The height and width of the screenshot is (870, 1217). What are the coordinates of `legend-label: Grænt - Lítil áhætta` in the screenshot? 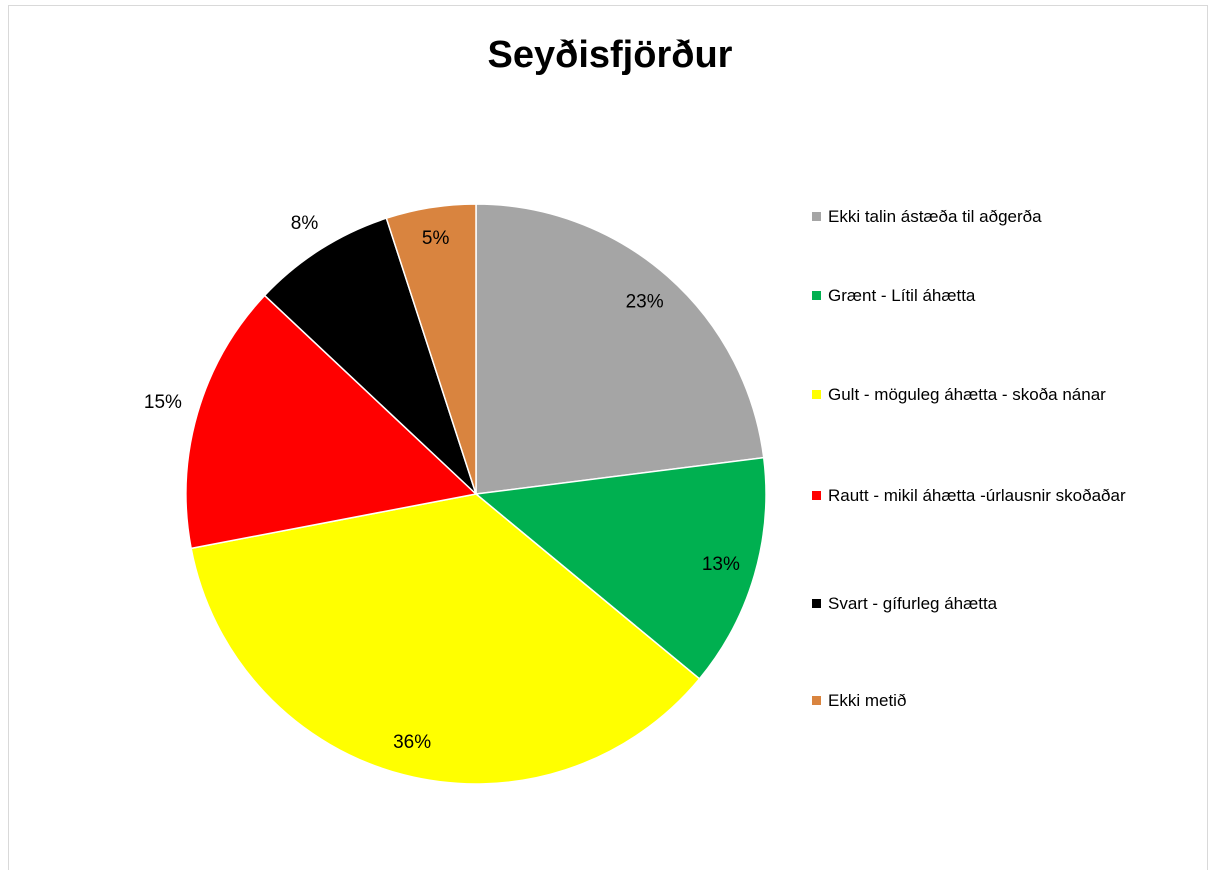 It's located at (902, 295).